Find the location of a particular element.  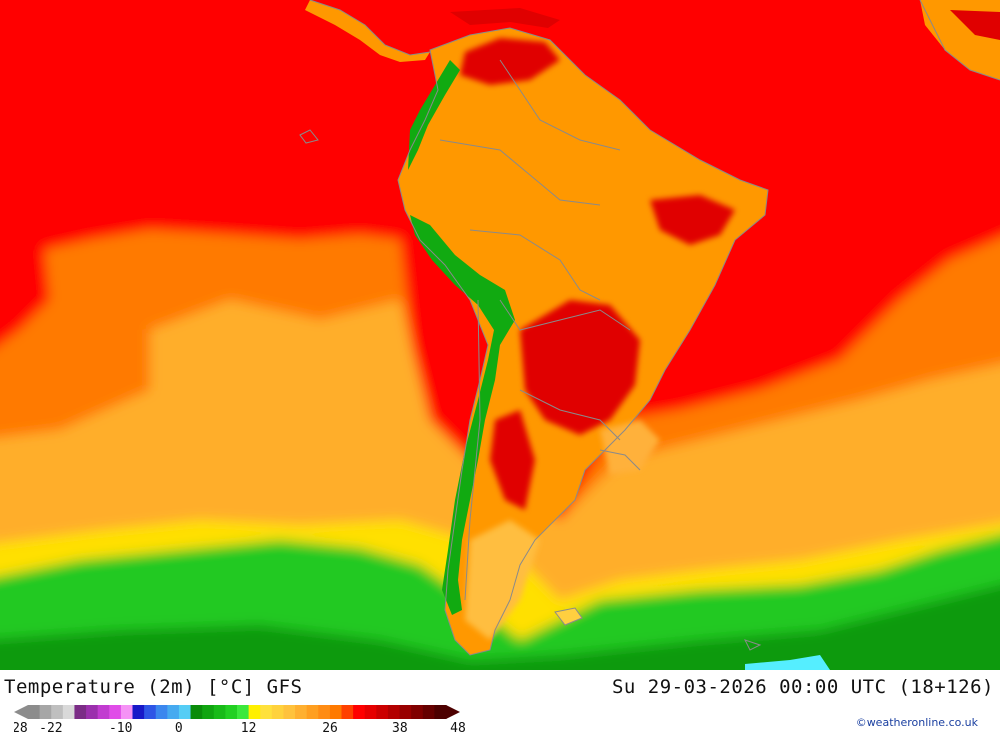

legend-tick-label: 26 is located at coordinates (330, 727).